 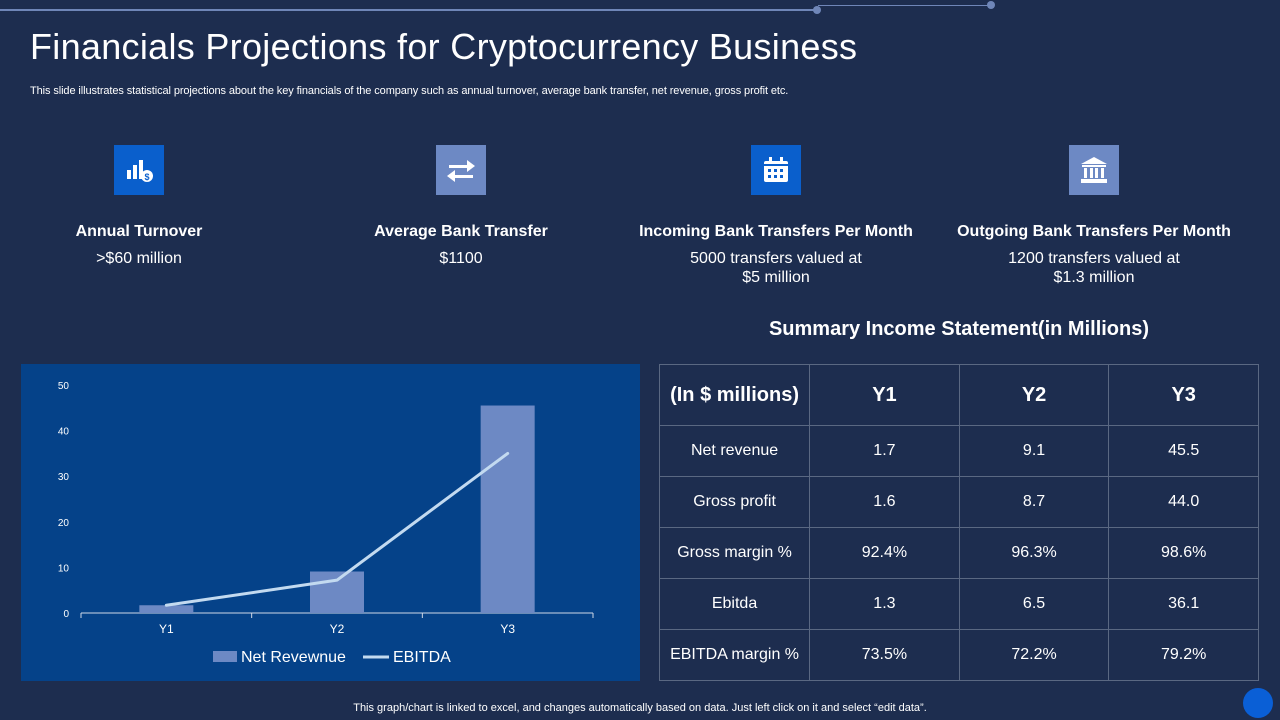 I want to click on x-tick-label: Y3, so click(x=507, y=629).